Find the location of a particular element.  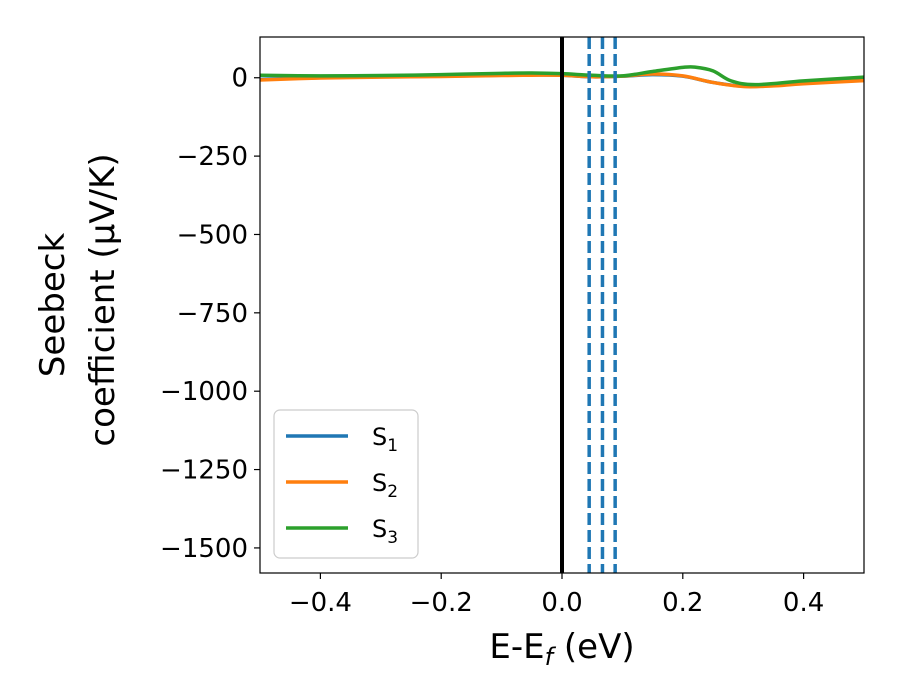

y-axis-label: Seebeck coefficient (μV/K) is located at coordinates (78, 299).